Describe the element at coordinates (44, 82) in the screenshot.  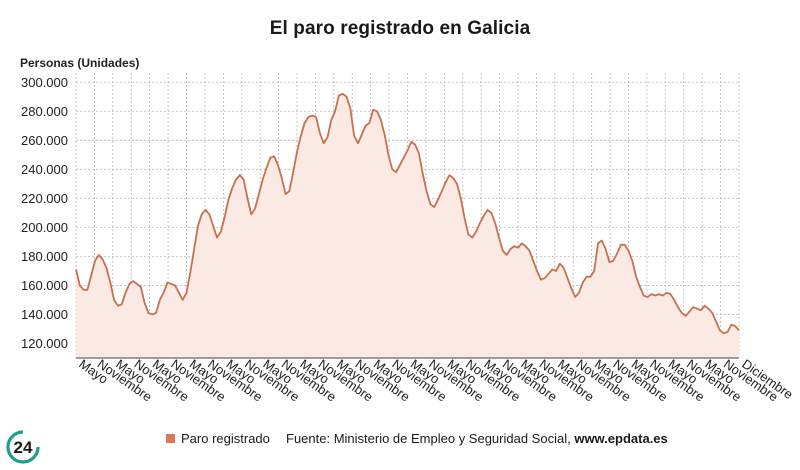
I see `y-tick-label: 300.000` at that location.